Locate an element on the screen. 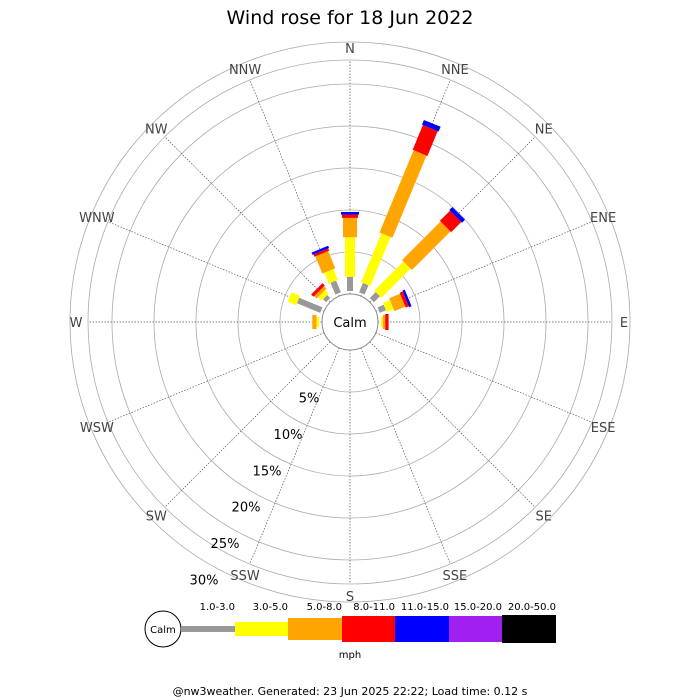 The image size is (700, 700). legend-label-11.0-15.0: 11.0-15.0 is located at coordinates (425, 607).